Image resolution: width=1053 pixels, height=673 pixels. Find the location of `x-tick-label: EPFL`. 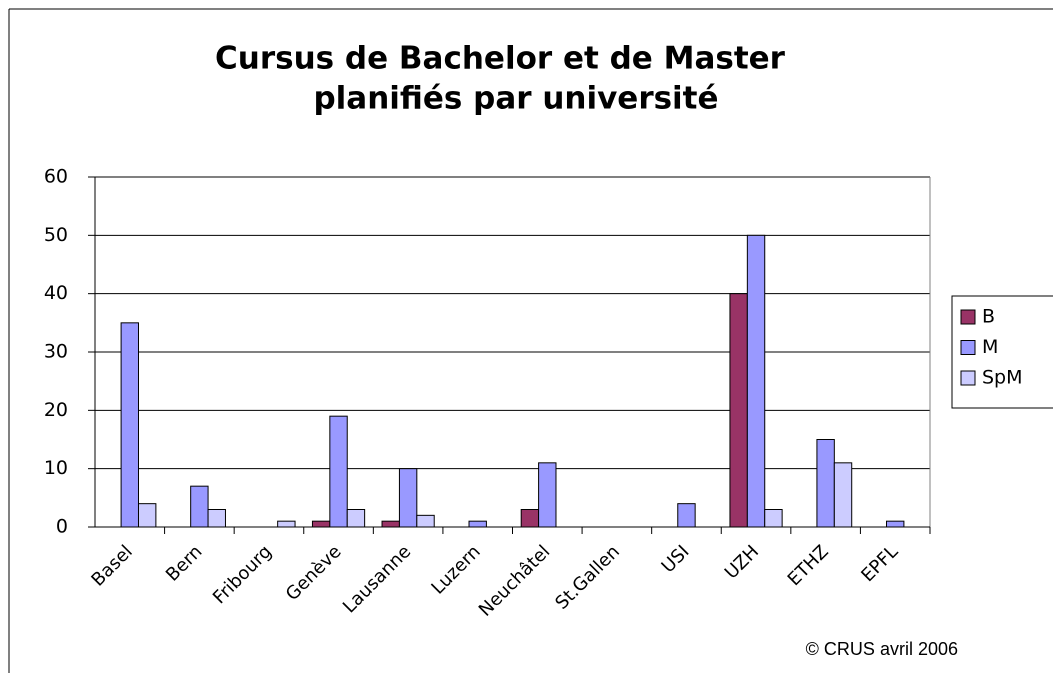

x-tick-label: EPFL is located at coordinates (879, 563).